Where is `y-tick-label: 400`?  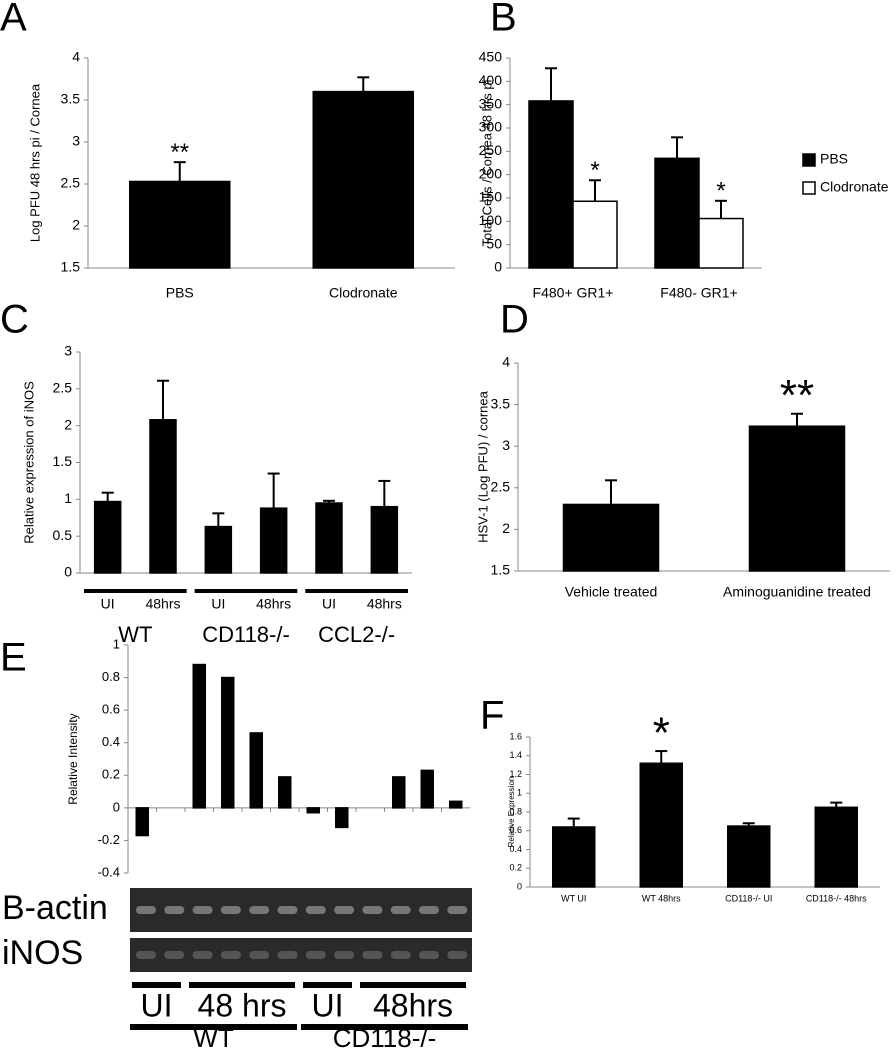 y-tick-label: 400 is located at coordinates (491, 80).